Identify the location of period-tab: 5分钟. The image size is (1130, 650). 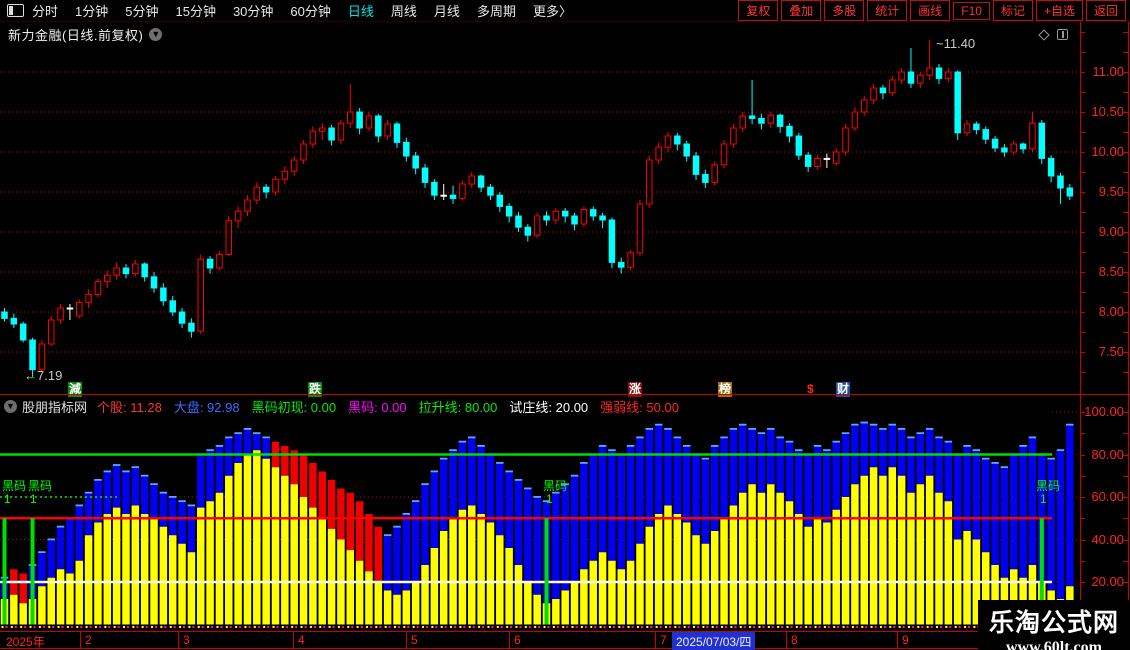
(142, 11).